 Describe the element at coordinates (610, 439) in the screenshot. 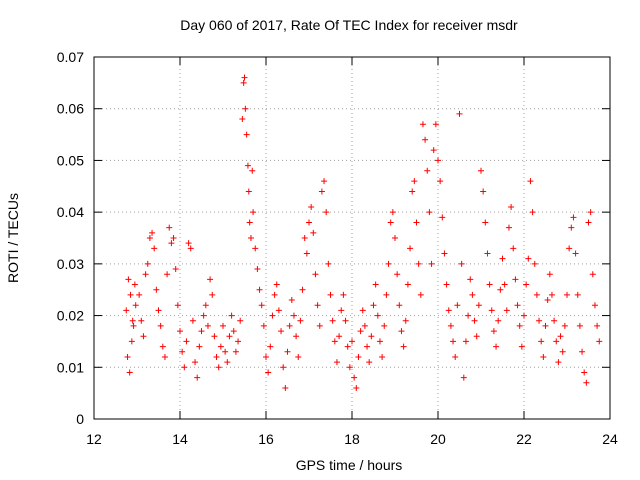

I see `x-tick-label: 24` at that location.